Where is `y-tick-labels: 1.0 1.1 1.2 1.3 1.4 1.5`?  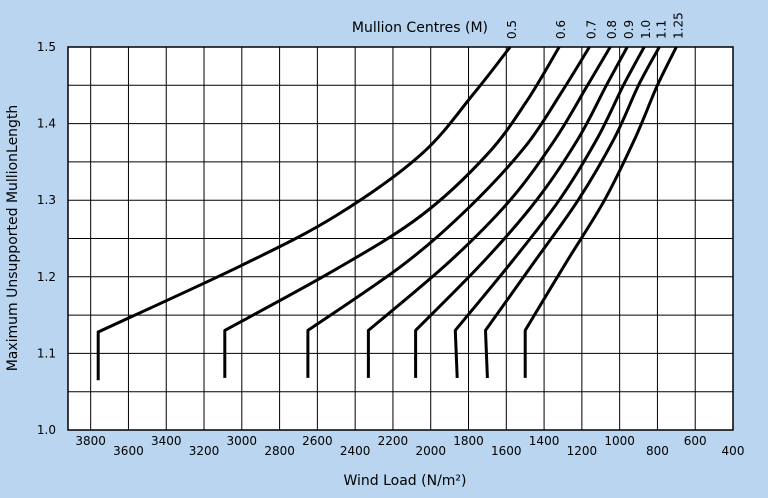 y-tick-labels: 1.0 1.1 1.2 1.3 1.4 1.5 is located at coordinates (46, 238).